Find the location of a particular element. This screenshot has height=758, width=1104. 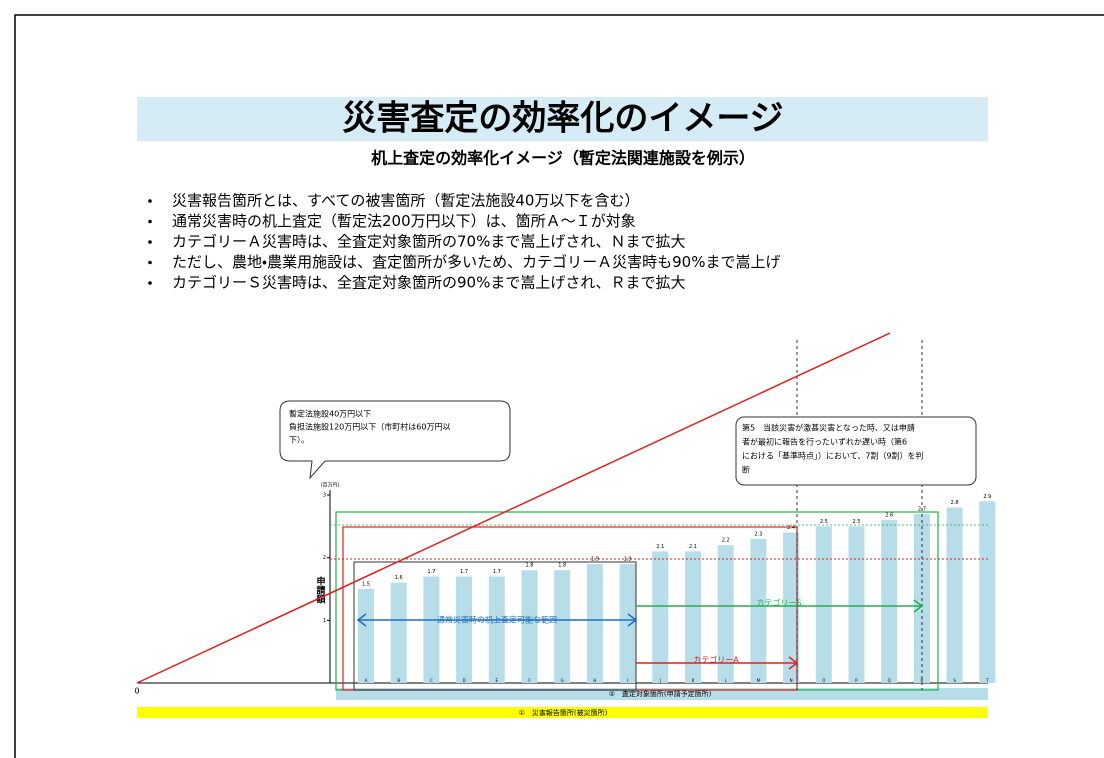

x-tick-label: I is located at coordinates (627, 680).